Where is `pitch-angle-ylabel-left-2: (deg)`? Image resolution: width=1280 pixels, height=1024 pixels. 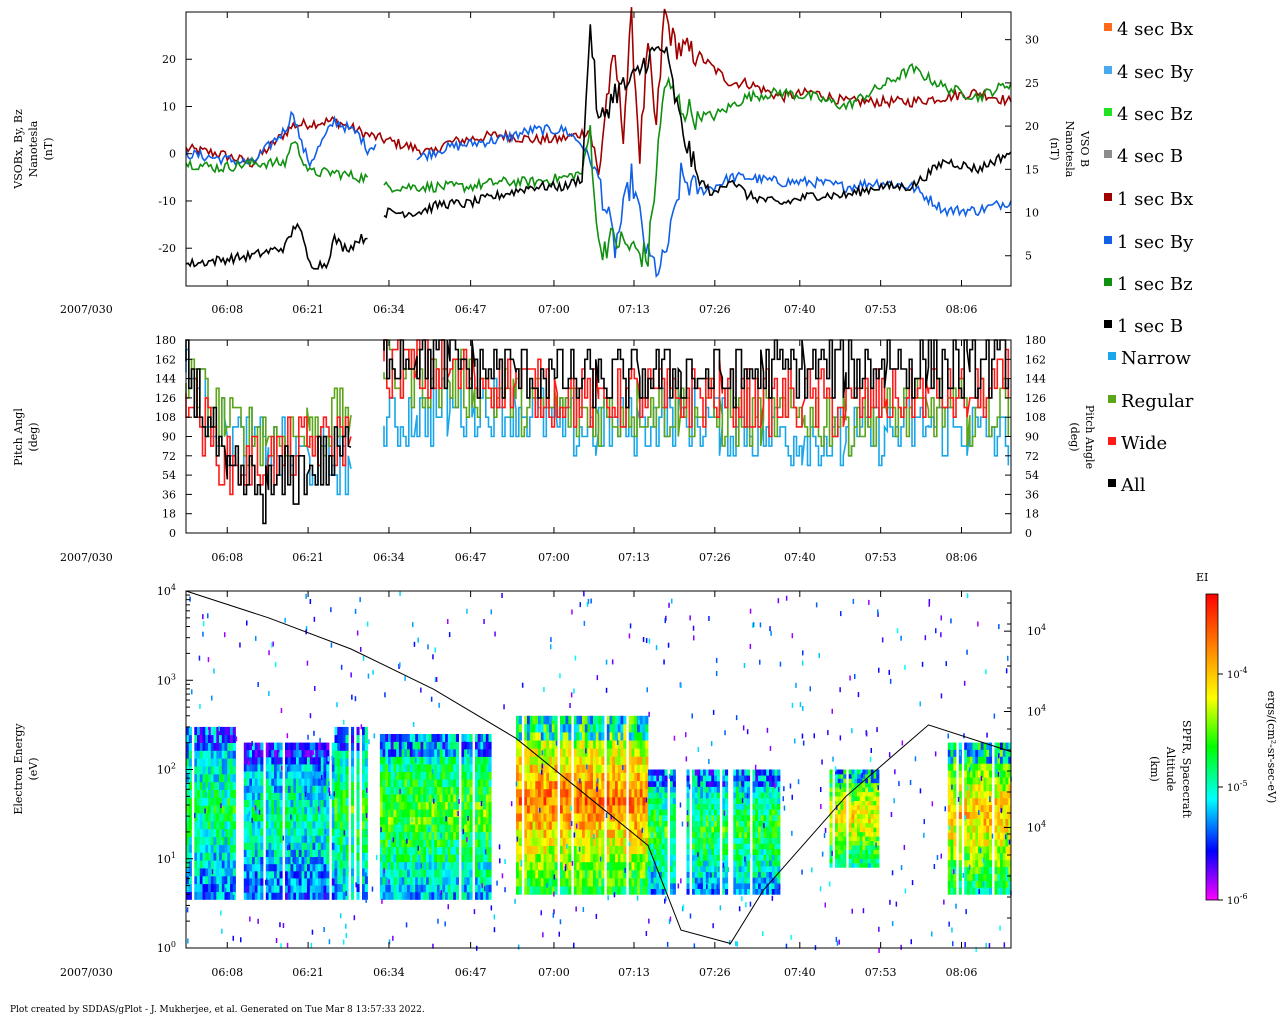 pitch-angle-ylabel-left-2: (deg) is located at coordinates (33, 436).